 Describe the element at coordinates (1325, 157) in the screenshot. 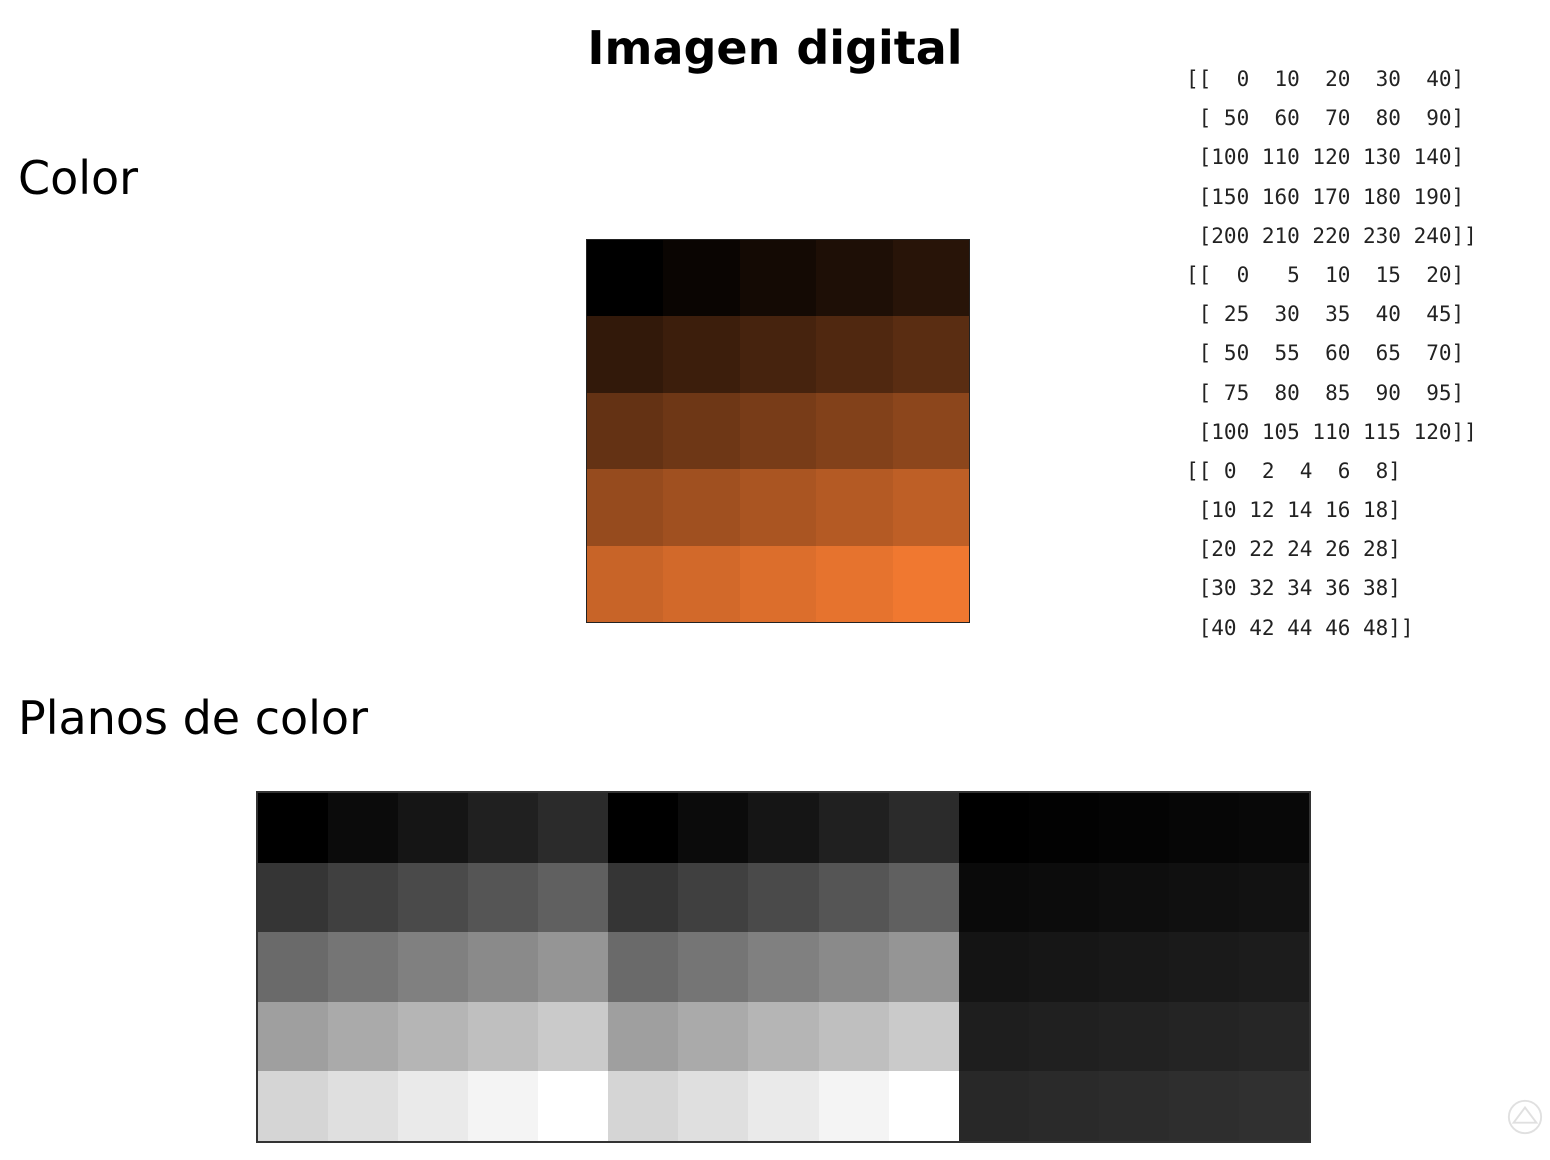

I see `matrix-line: [100 110 120 130 140]` at that location.